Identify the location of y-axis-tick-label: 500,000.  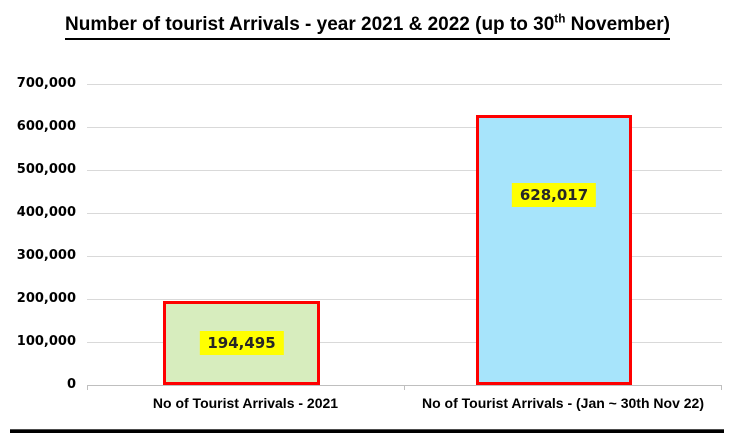
(46, 169).